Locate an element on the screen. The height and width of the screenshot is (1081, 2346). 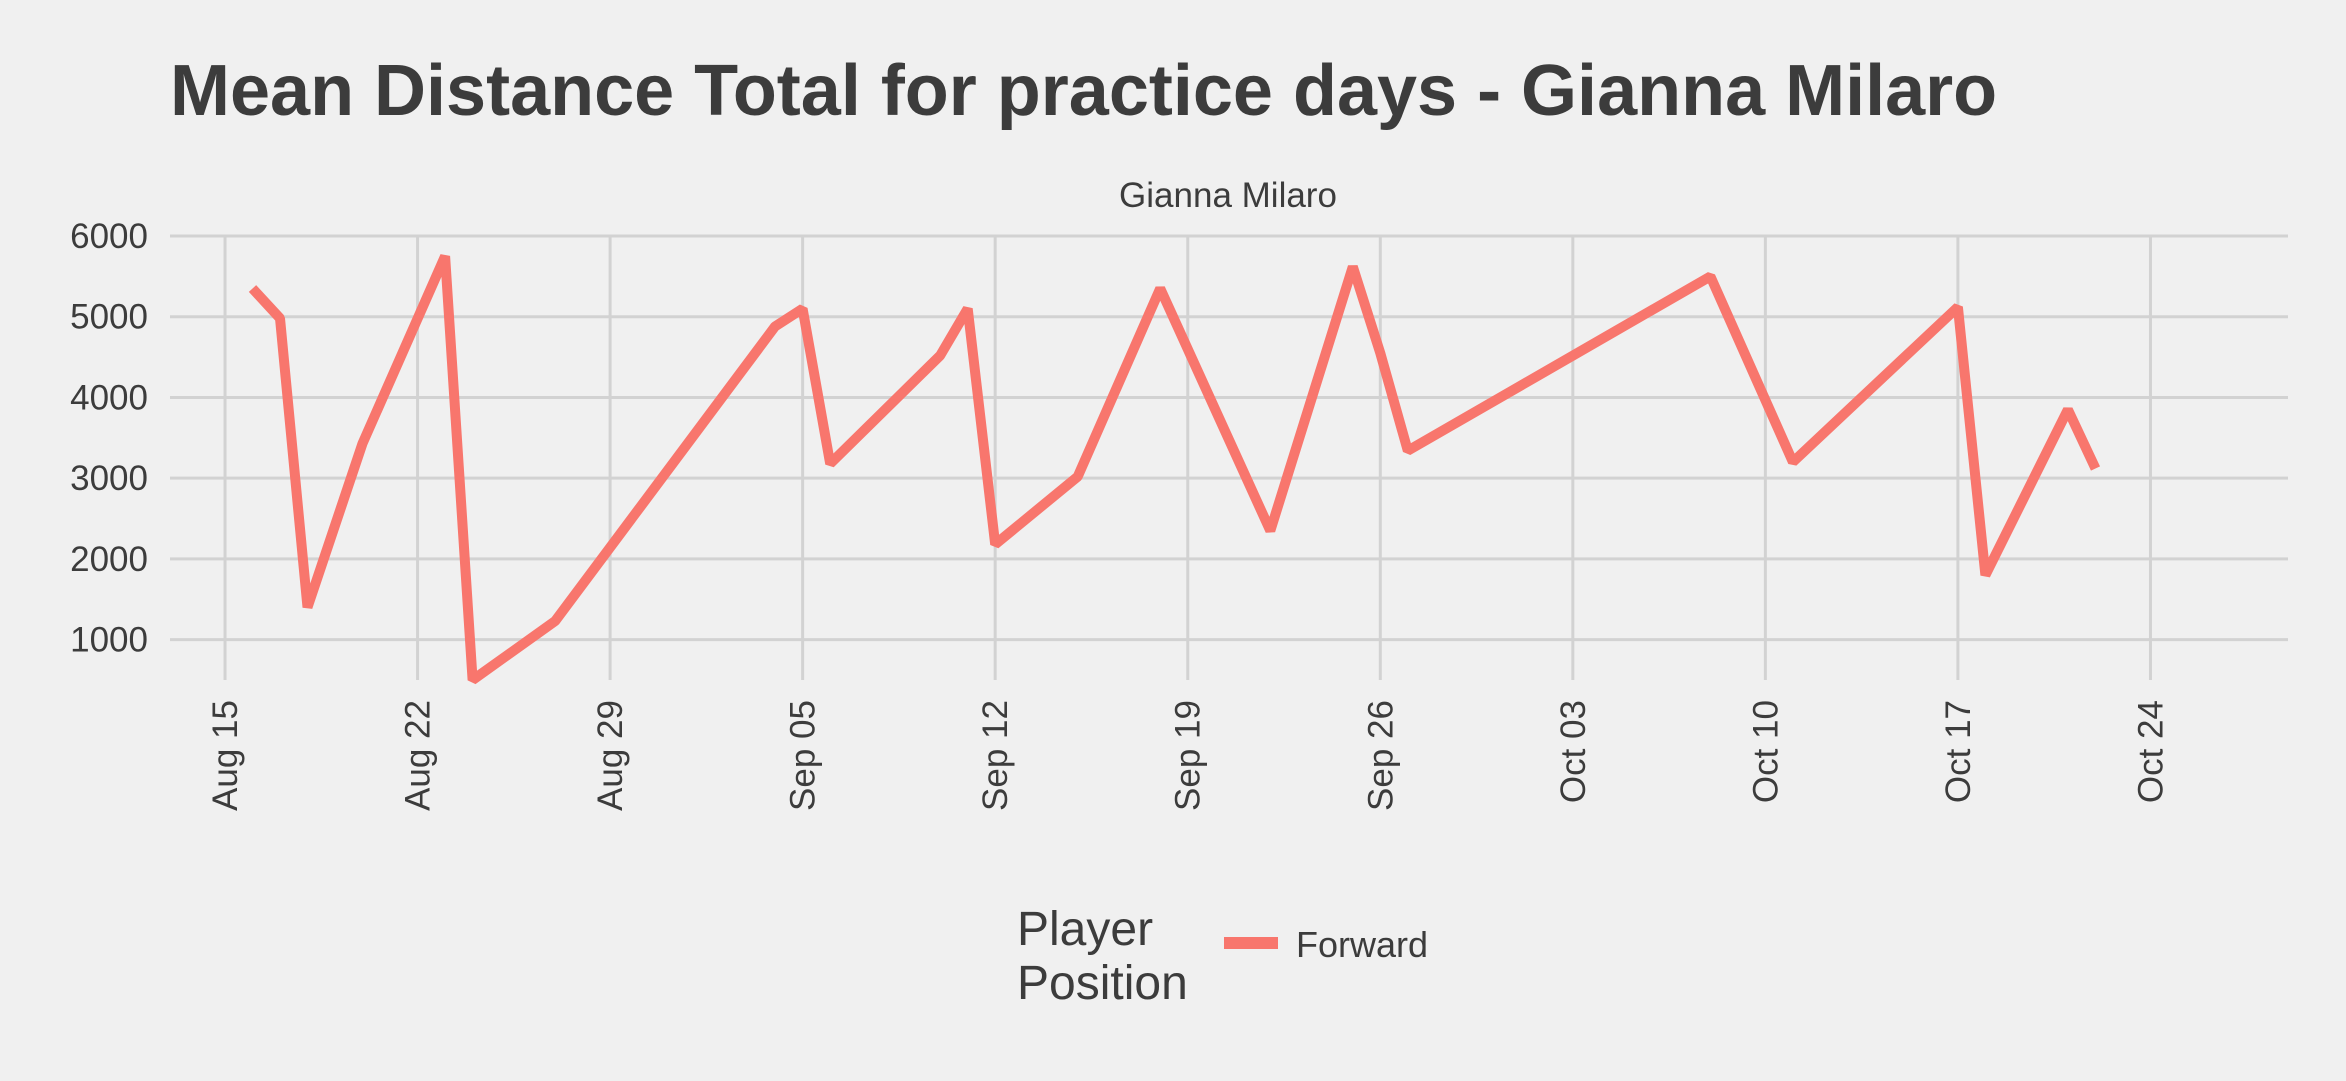
x-tick-label: Oct 10 is located at coordinates (1765, 751).